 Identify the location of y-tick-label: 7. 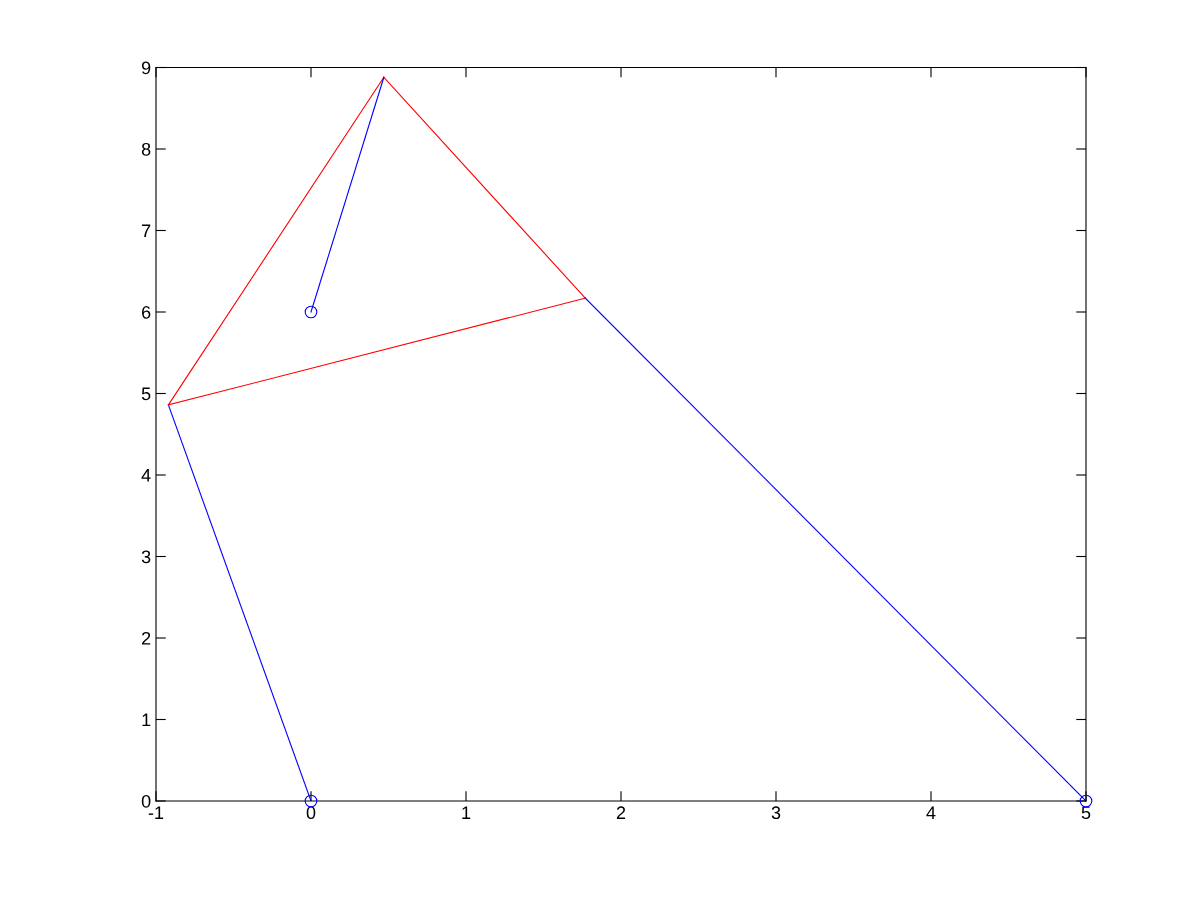
(146, 231).